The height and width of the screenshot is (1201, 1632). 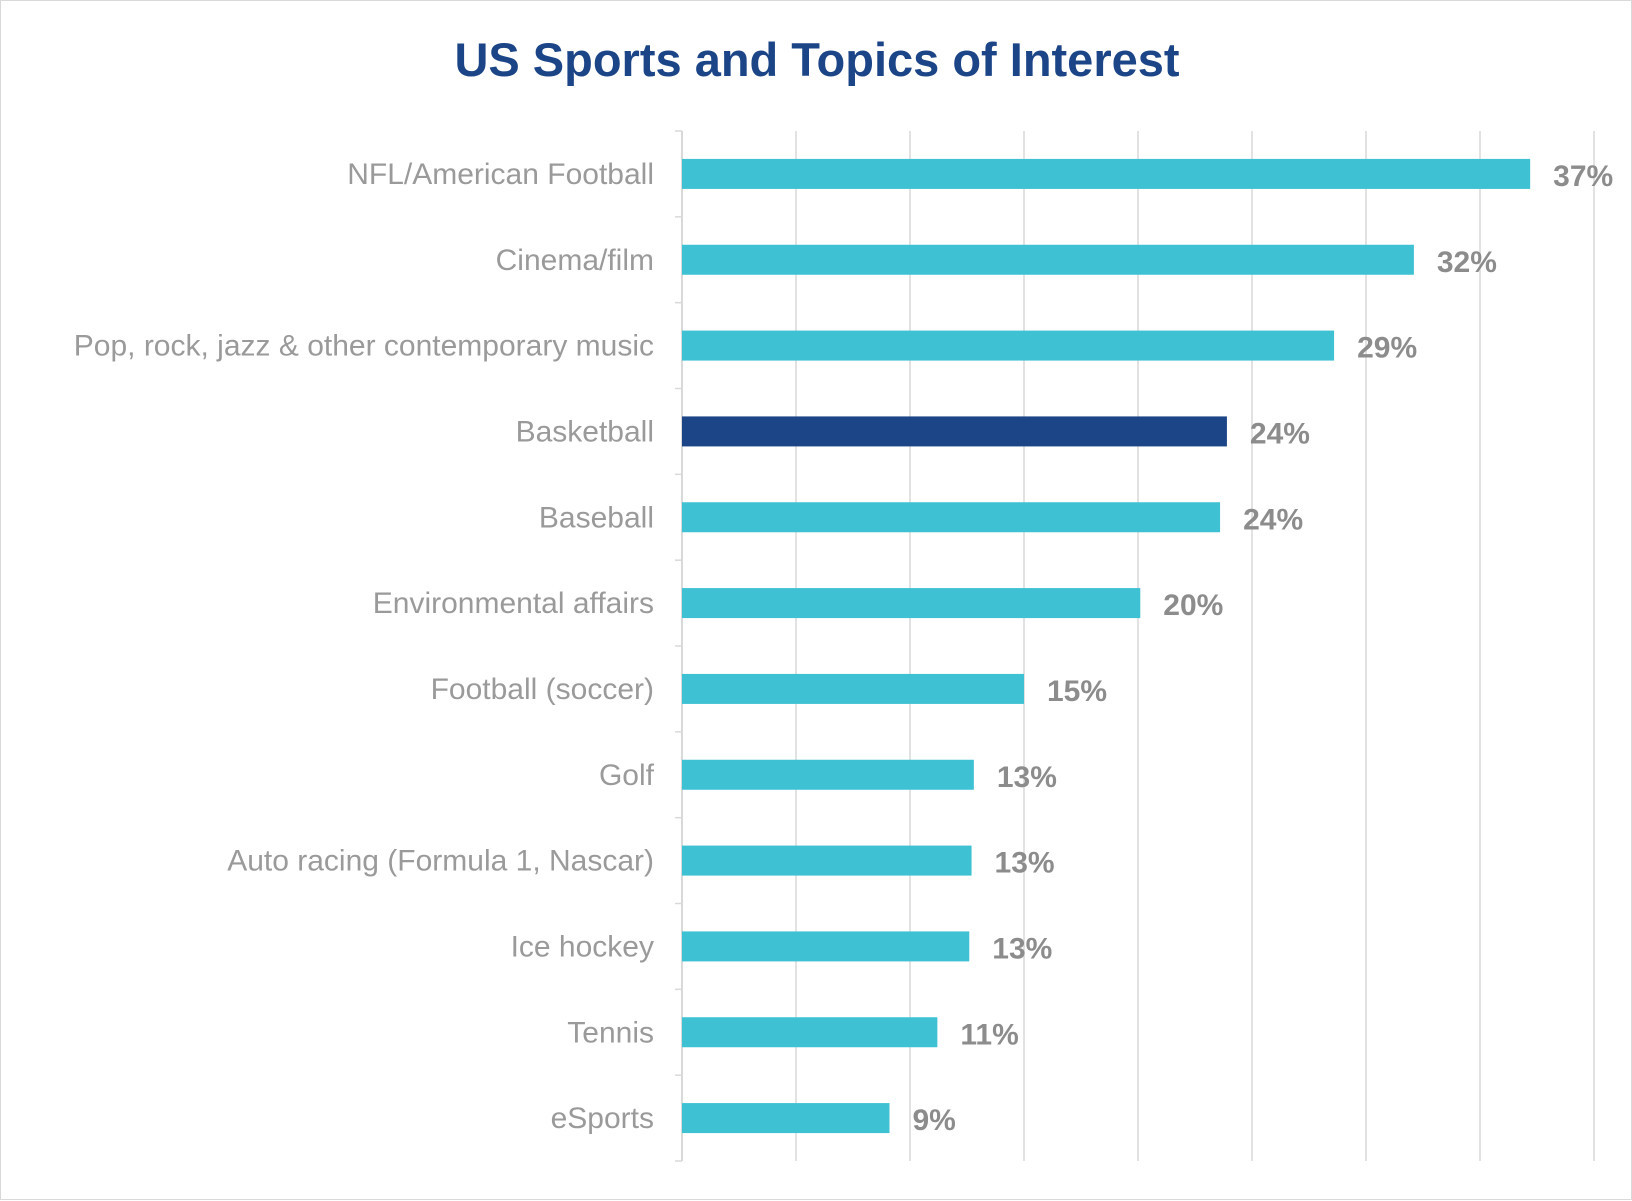 What do you see at coordinates (575, 260) in the screenshot?
I see `category-label: Cinema/film` at bounding box center [575, 260].